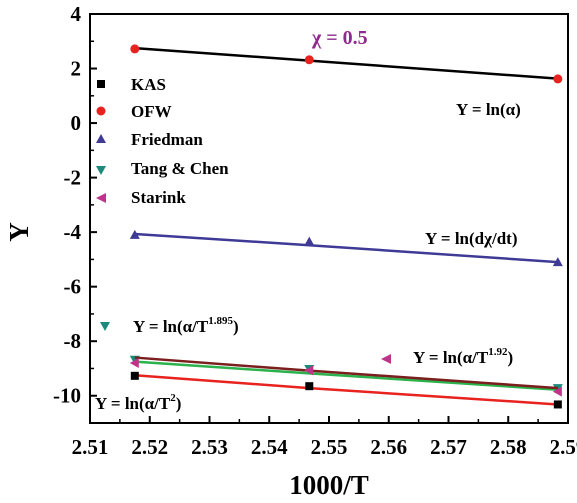 Image resolution: width=577 pixels, height=503 pixels. Describe the element at coordinates (448, 447) in the screenshot. I see `x-tick-label-6: 2.57` at that location.